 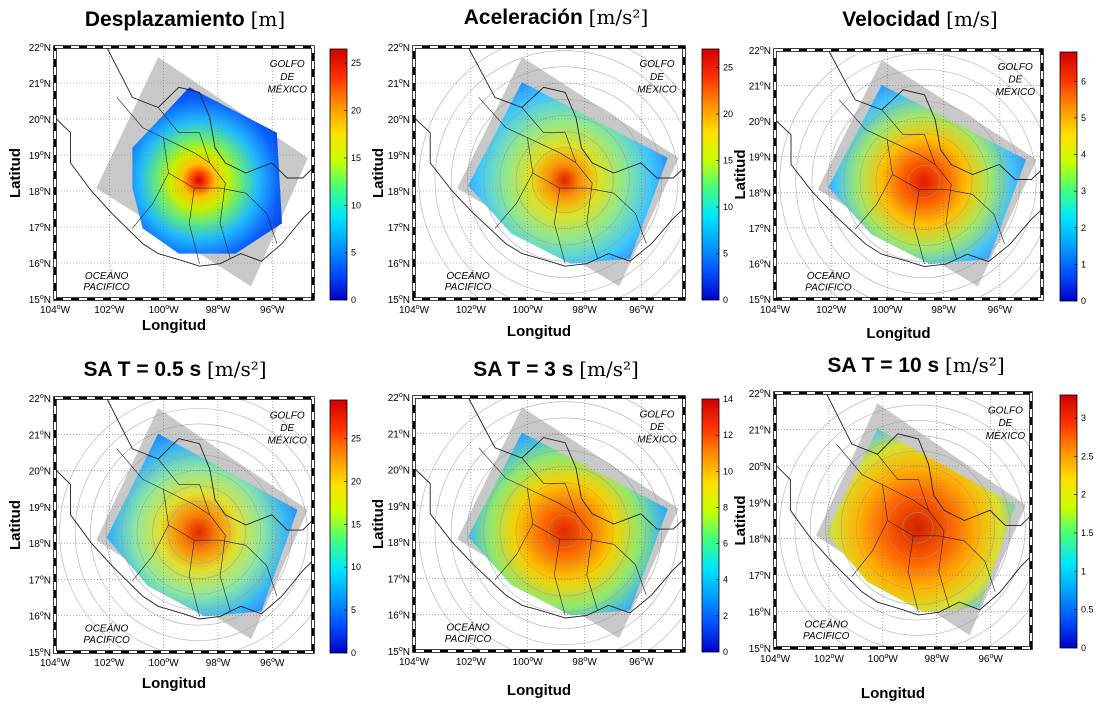 What do you see at coordinates (556, 17) in the screenshot?
I see `panel-title: Aceleración [m/s²]` at bounding box center [556, 17].